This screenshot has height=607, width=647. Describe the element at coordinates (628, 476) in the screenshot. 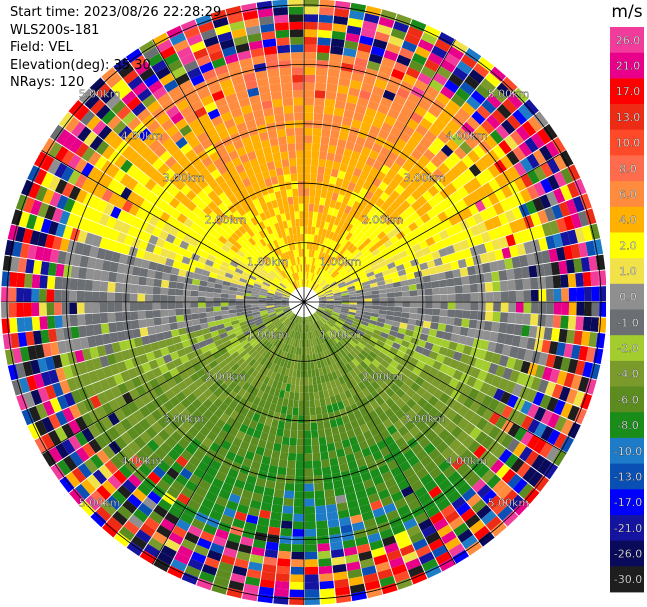

I see `colorbar-label: -13.0` at that location.